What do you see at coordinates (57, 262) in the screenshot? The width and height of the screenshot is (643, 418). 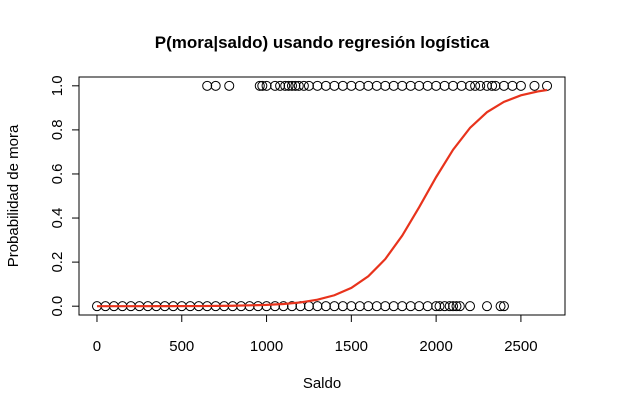 I see `y-tick-label: 0.2` at bounding box center [57, 262].